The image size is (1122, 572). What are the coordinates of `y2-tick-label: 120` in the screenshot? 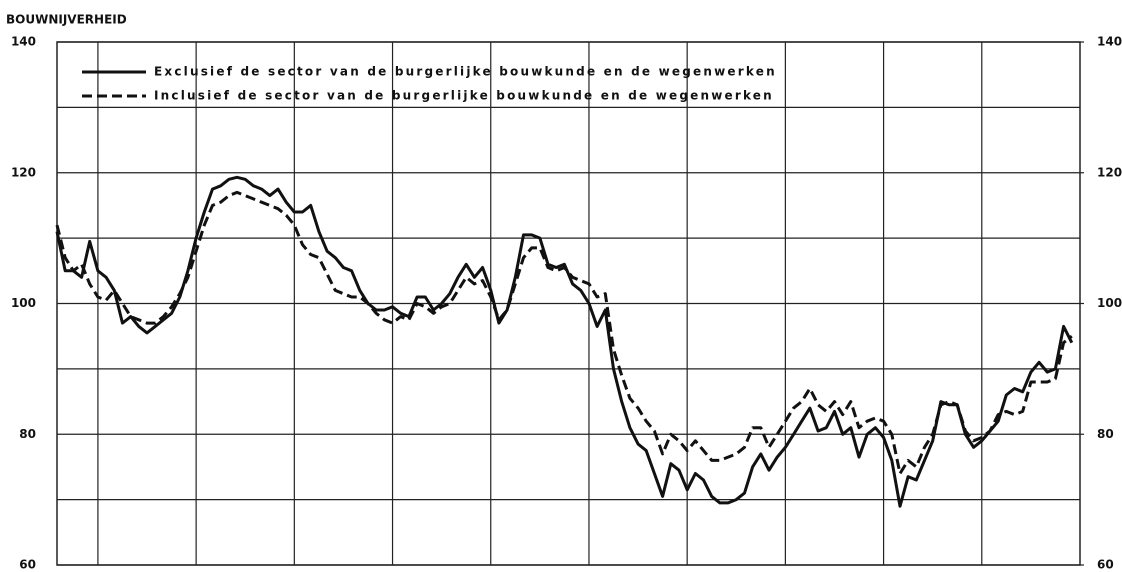 It's located at (1109, 172).